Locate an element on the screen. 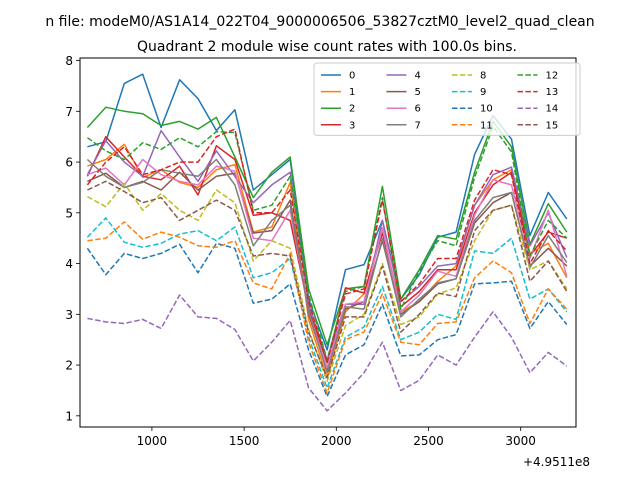 The width and height of the screenshot is (640, 480). y-tick-label: 5 is located at coordinates (69, 213).